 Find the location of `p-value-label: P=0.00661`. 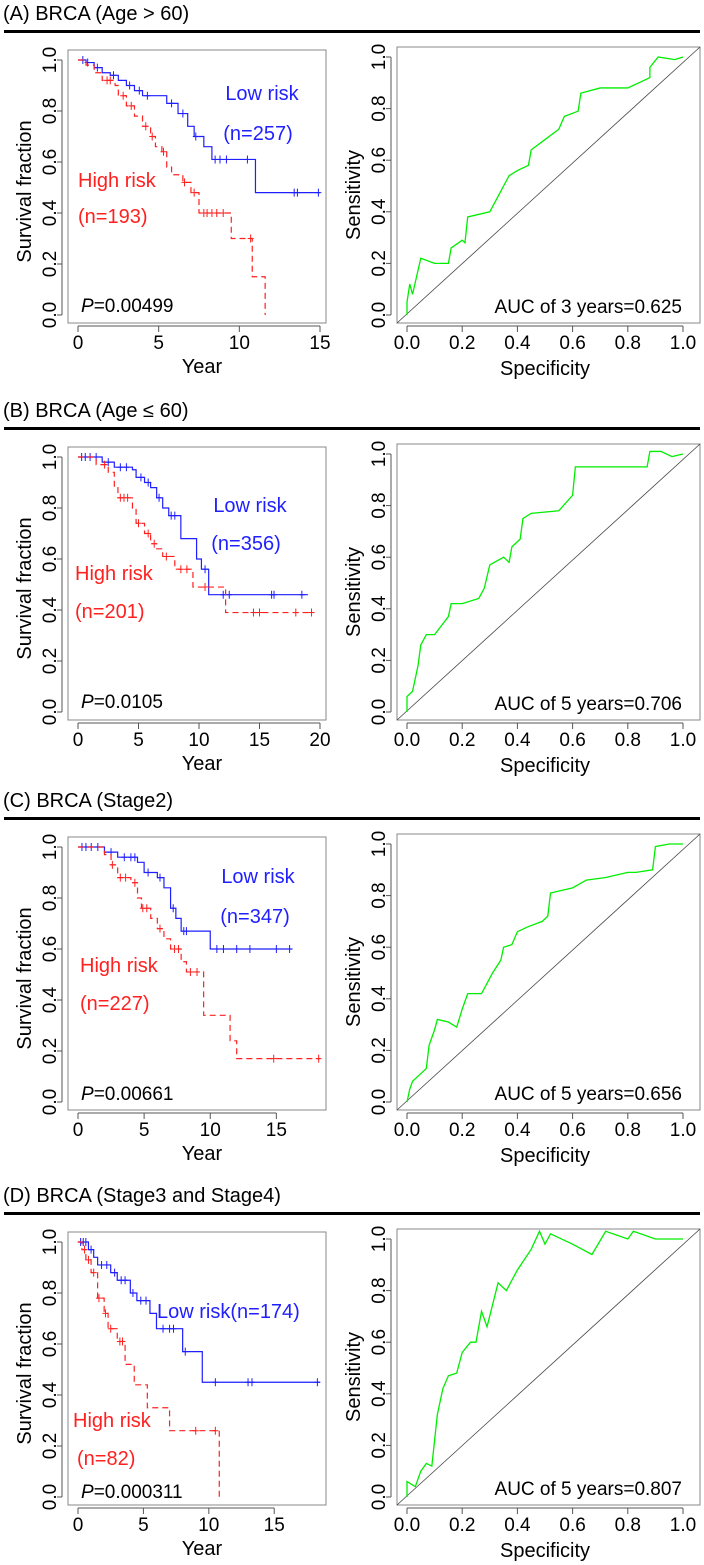

p-value-label: P=0.00661 is located at coordinates (127, 1094).